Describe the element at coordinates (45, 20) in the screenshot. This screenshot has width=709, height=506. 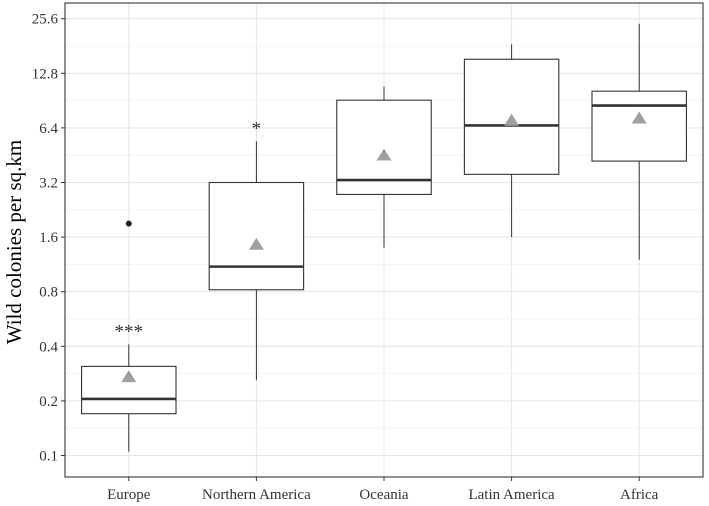
I see `y-tick-label: 25.6` at that location.